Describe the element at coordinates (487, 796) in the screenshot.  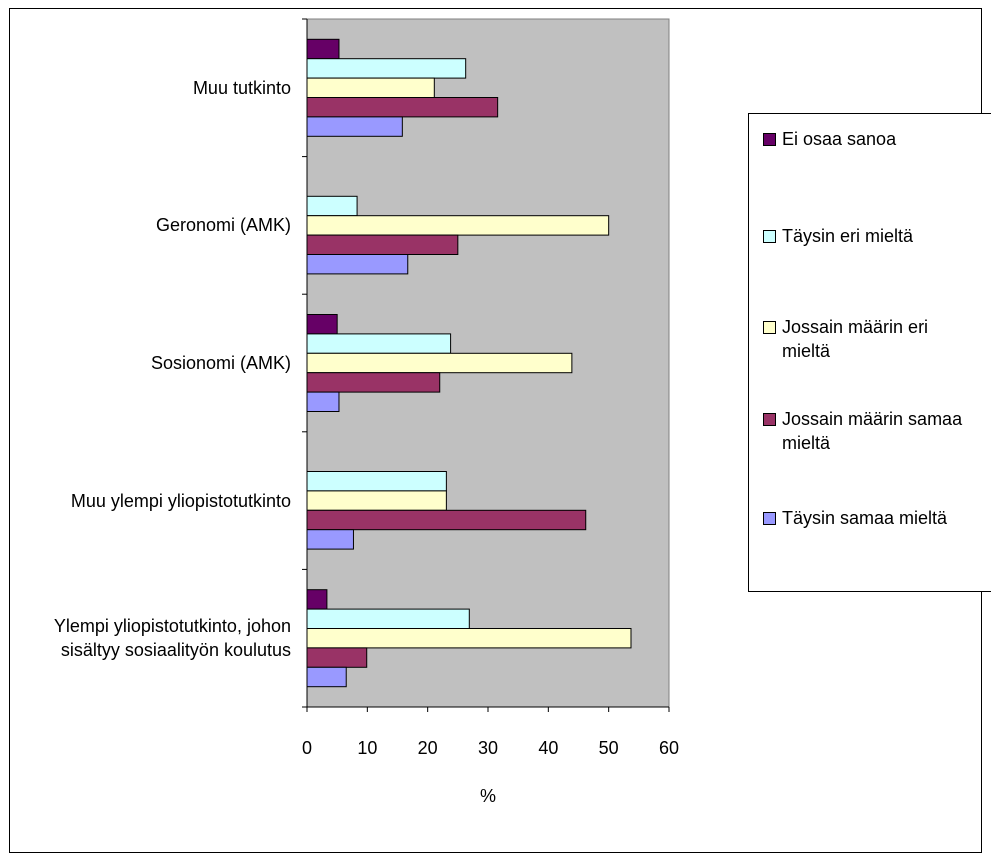
I see `x-axis-title: %` at that location.